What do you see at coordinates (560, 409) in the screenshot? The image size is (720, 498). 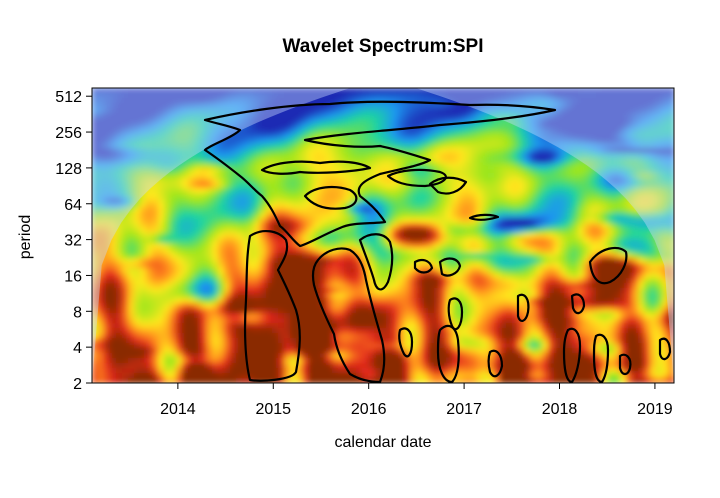 I see `x-tick-label: 2018` at bounding box center [560, 409].